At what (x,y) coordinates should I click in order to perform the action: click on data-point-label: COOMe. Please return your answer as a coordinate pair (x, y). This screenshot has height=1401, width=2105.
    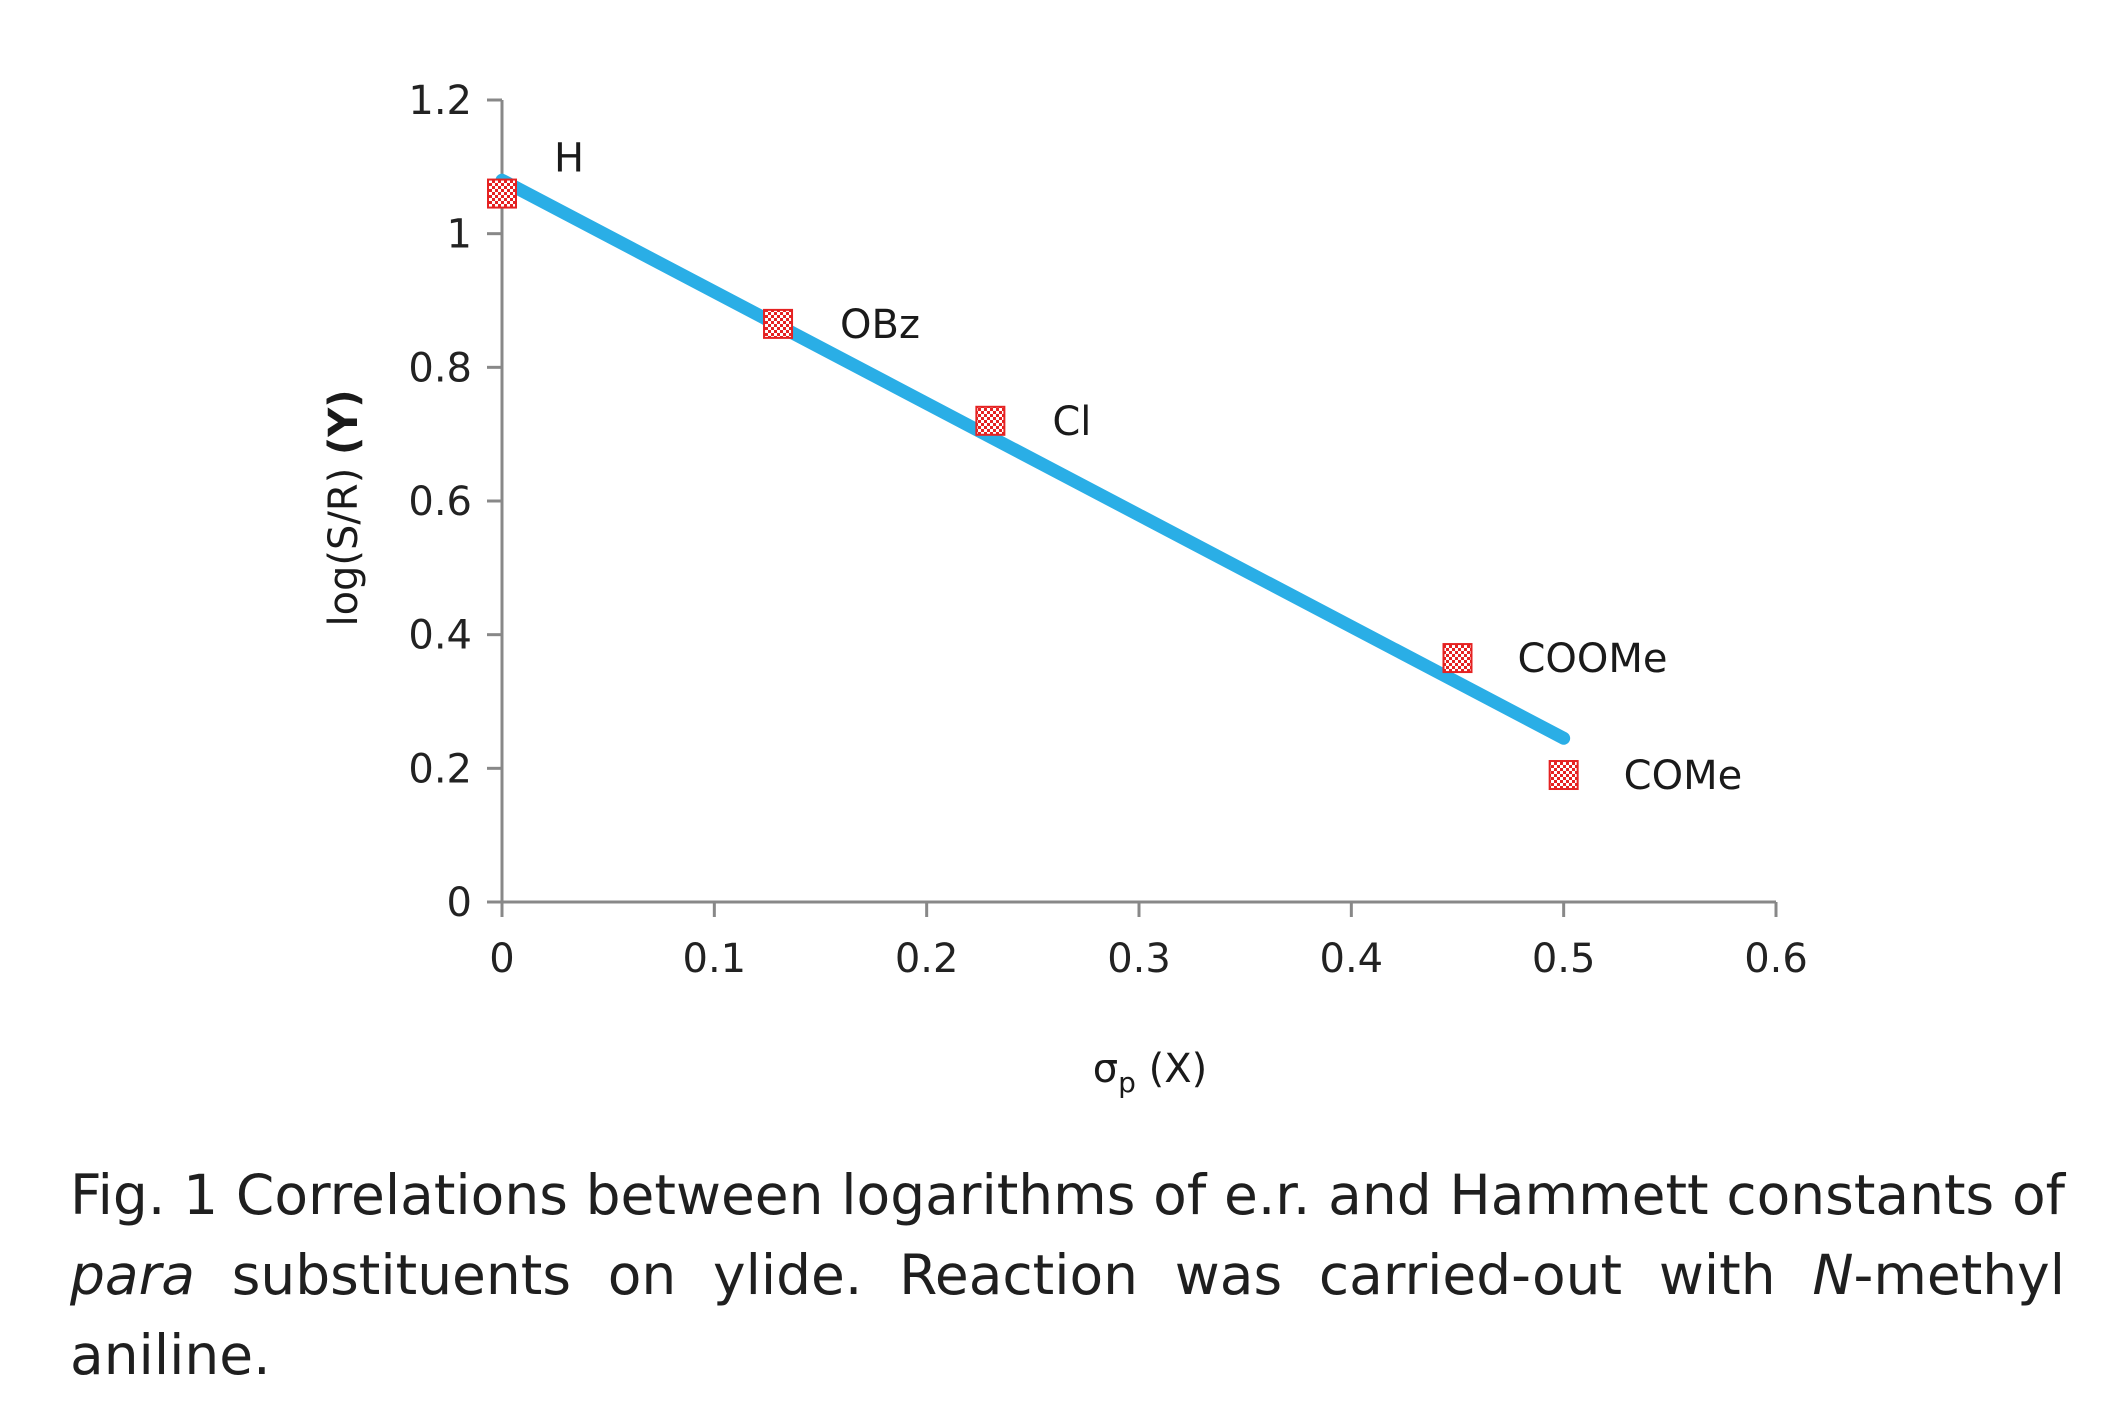
    Looking at the image, I should click on (1593, 659).